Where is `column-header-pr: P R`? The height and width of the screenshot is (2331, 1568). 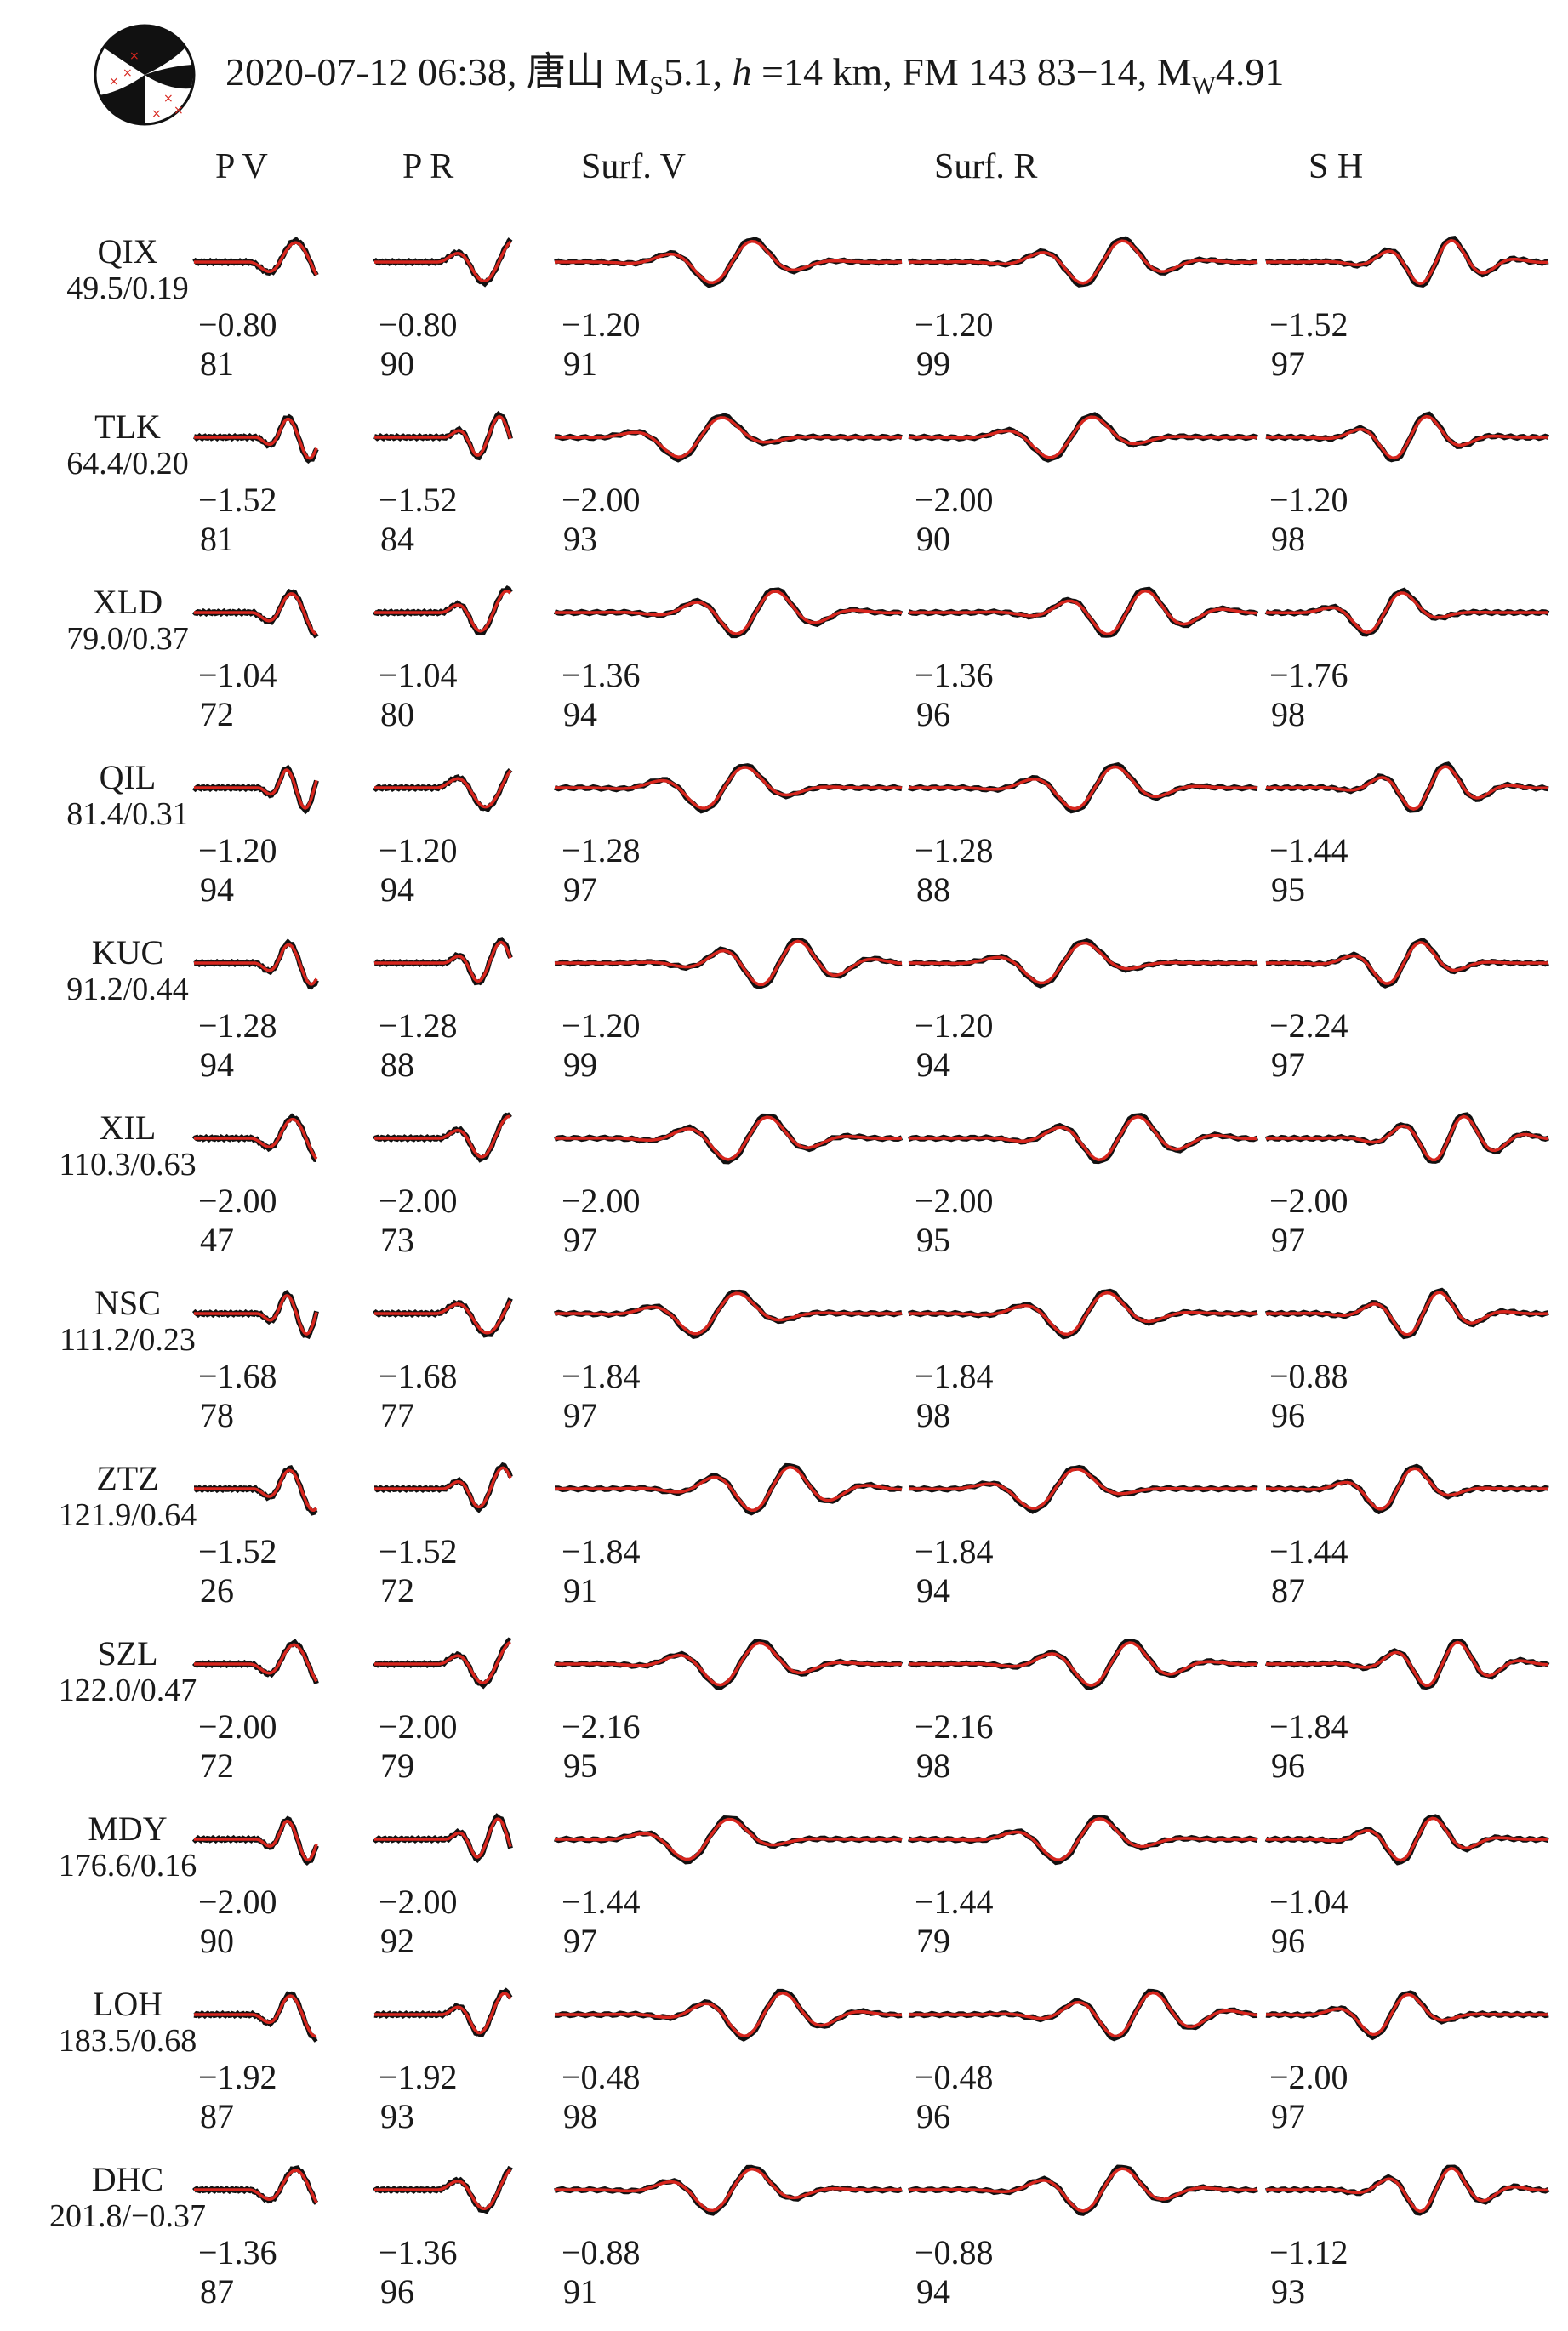 column-header-pr: P R is located at coordinates (428, 167).